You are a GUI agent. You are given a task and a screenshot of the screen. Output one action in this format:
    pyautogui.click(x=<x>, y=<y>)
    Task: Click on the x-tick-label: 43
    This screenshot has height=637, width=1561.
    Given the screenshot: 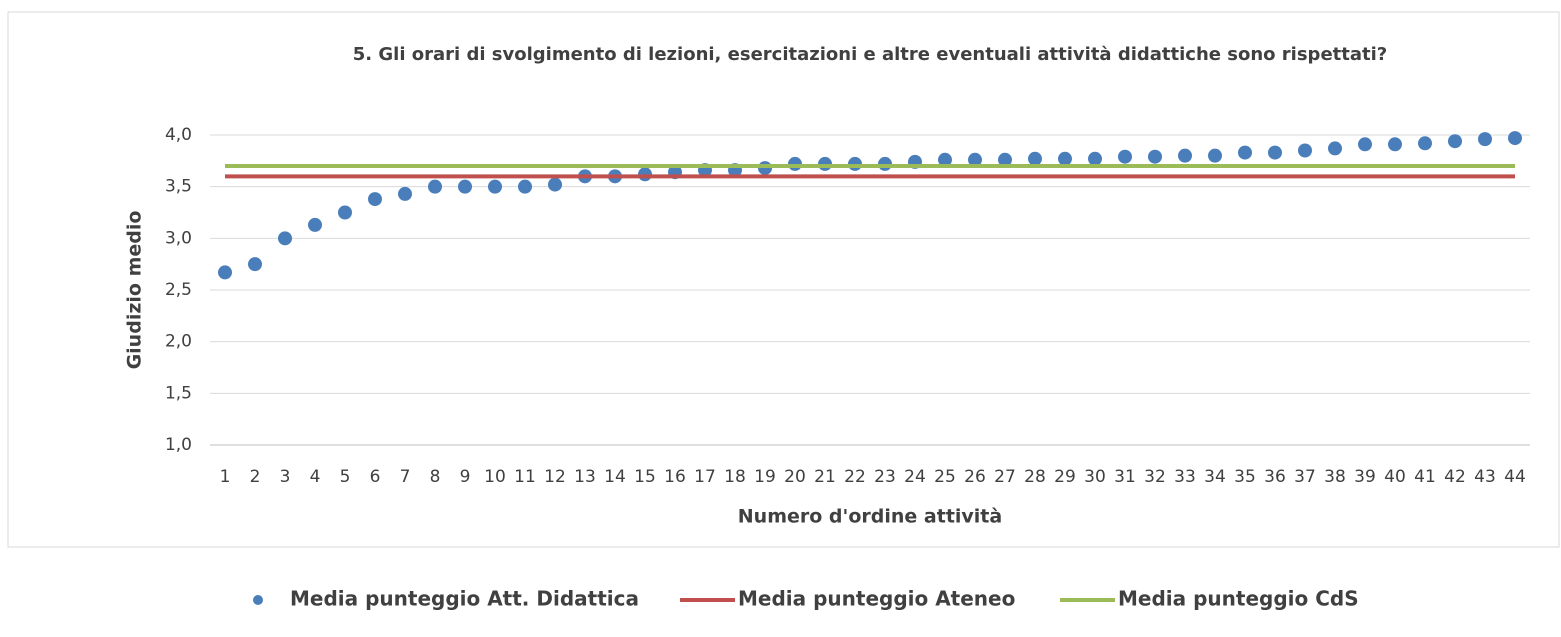 What is the action you would take?
    pyautogui.click(x=1485, y=477)
    